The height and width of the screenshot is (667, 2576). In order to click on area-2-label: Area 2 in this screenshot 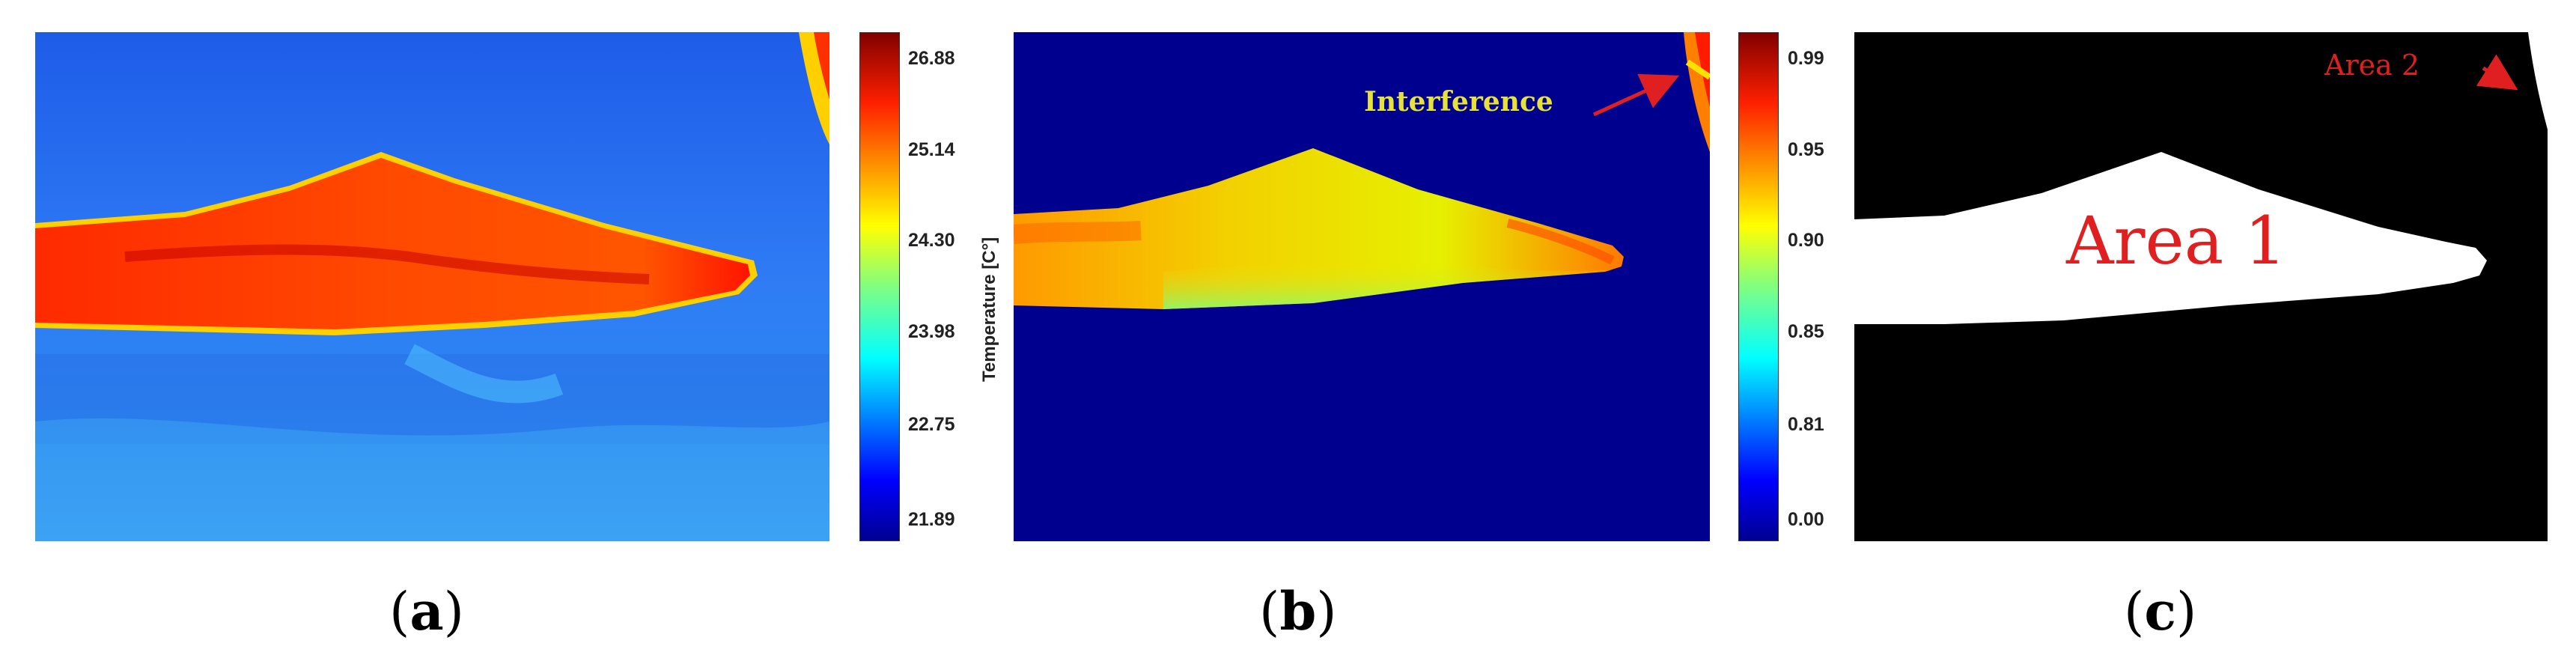, I will do `click(2372, 65)`.